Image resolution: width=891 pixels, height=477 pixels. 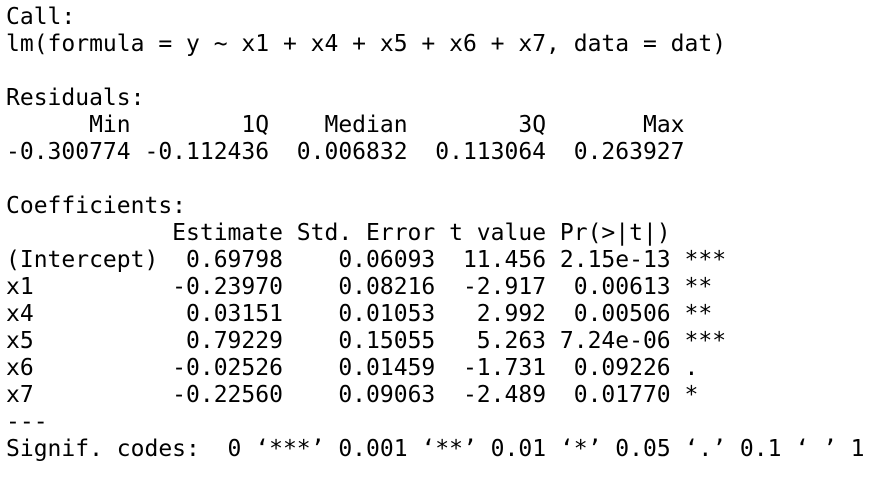 What do you see at coordinates (615, 233) in the screenshot?
I see `coef-header: Pr(>|t|)` at bounding box center [615, 233].